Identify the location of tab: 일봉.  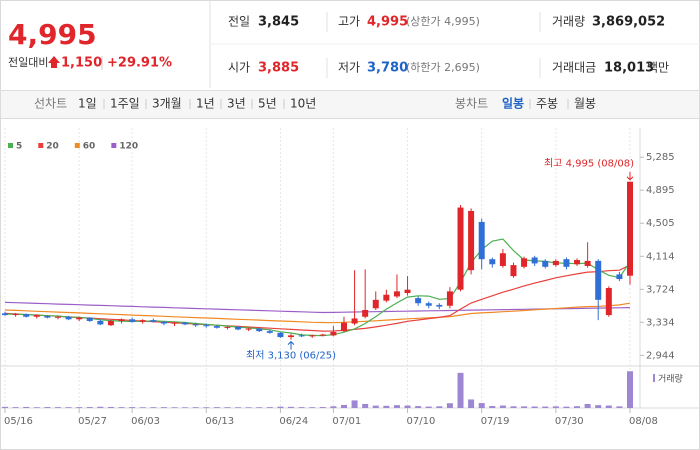
(513, 104).